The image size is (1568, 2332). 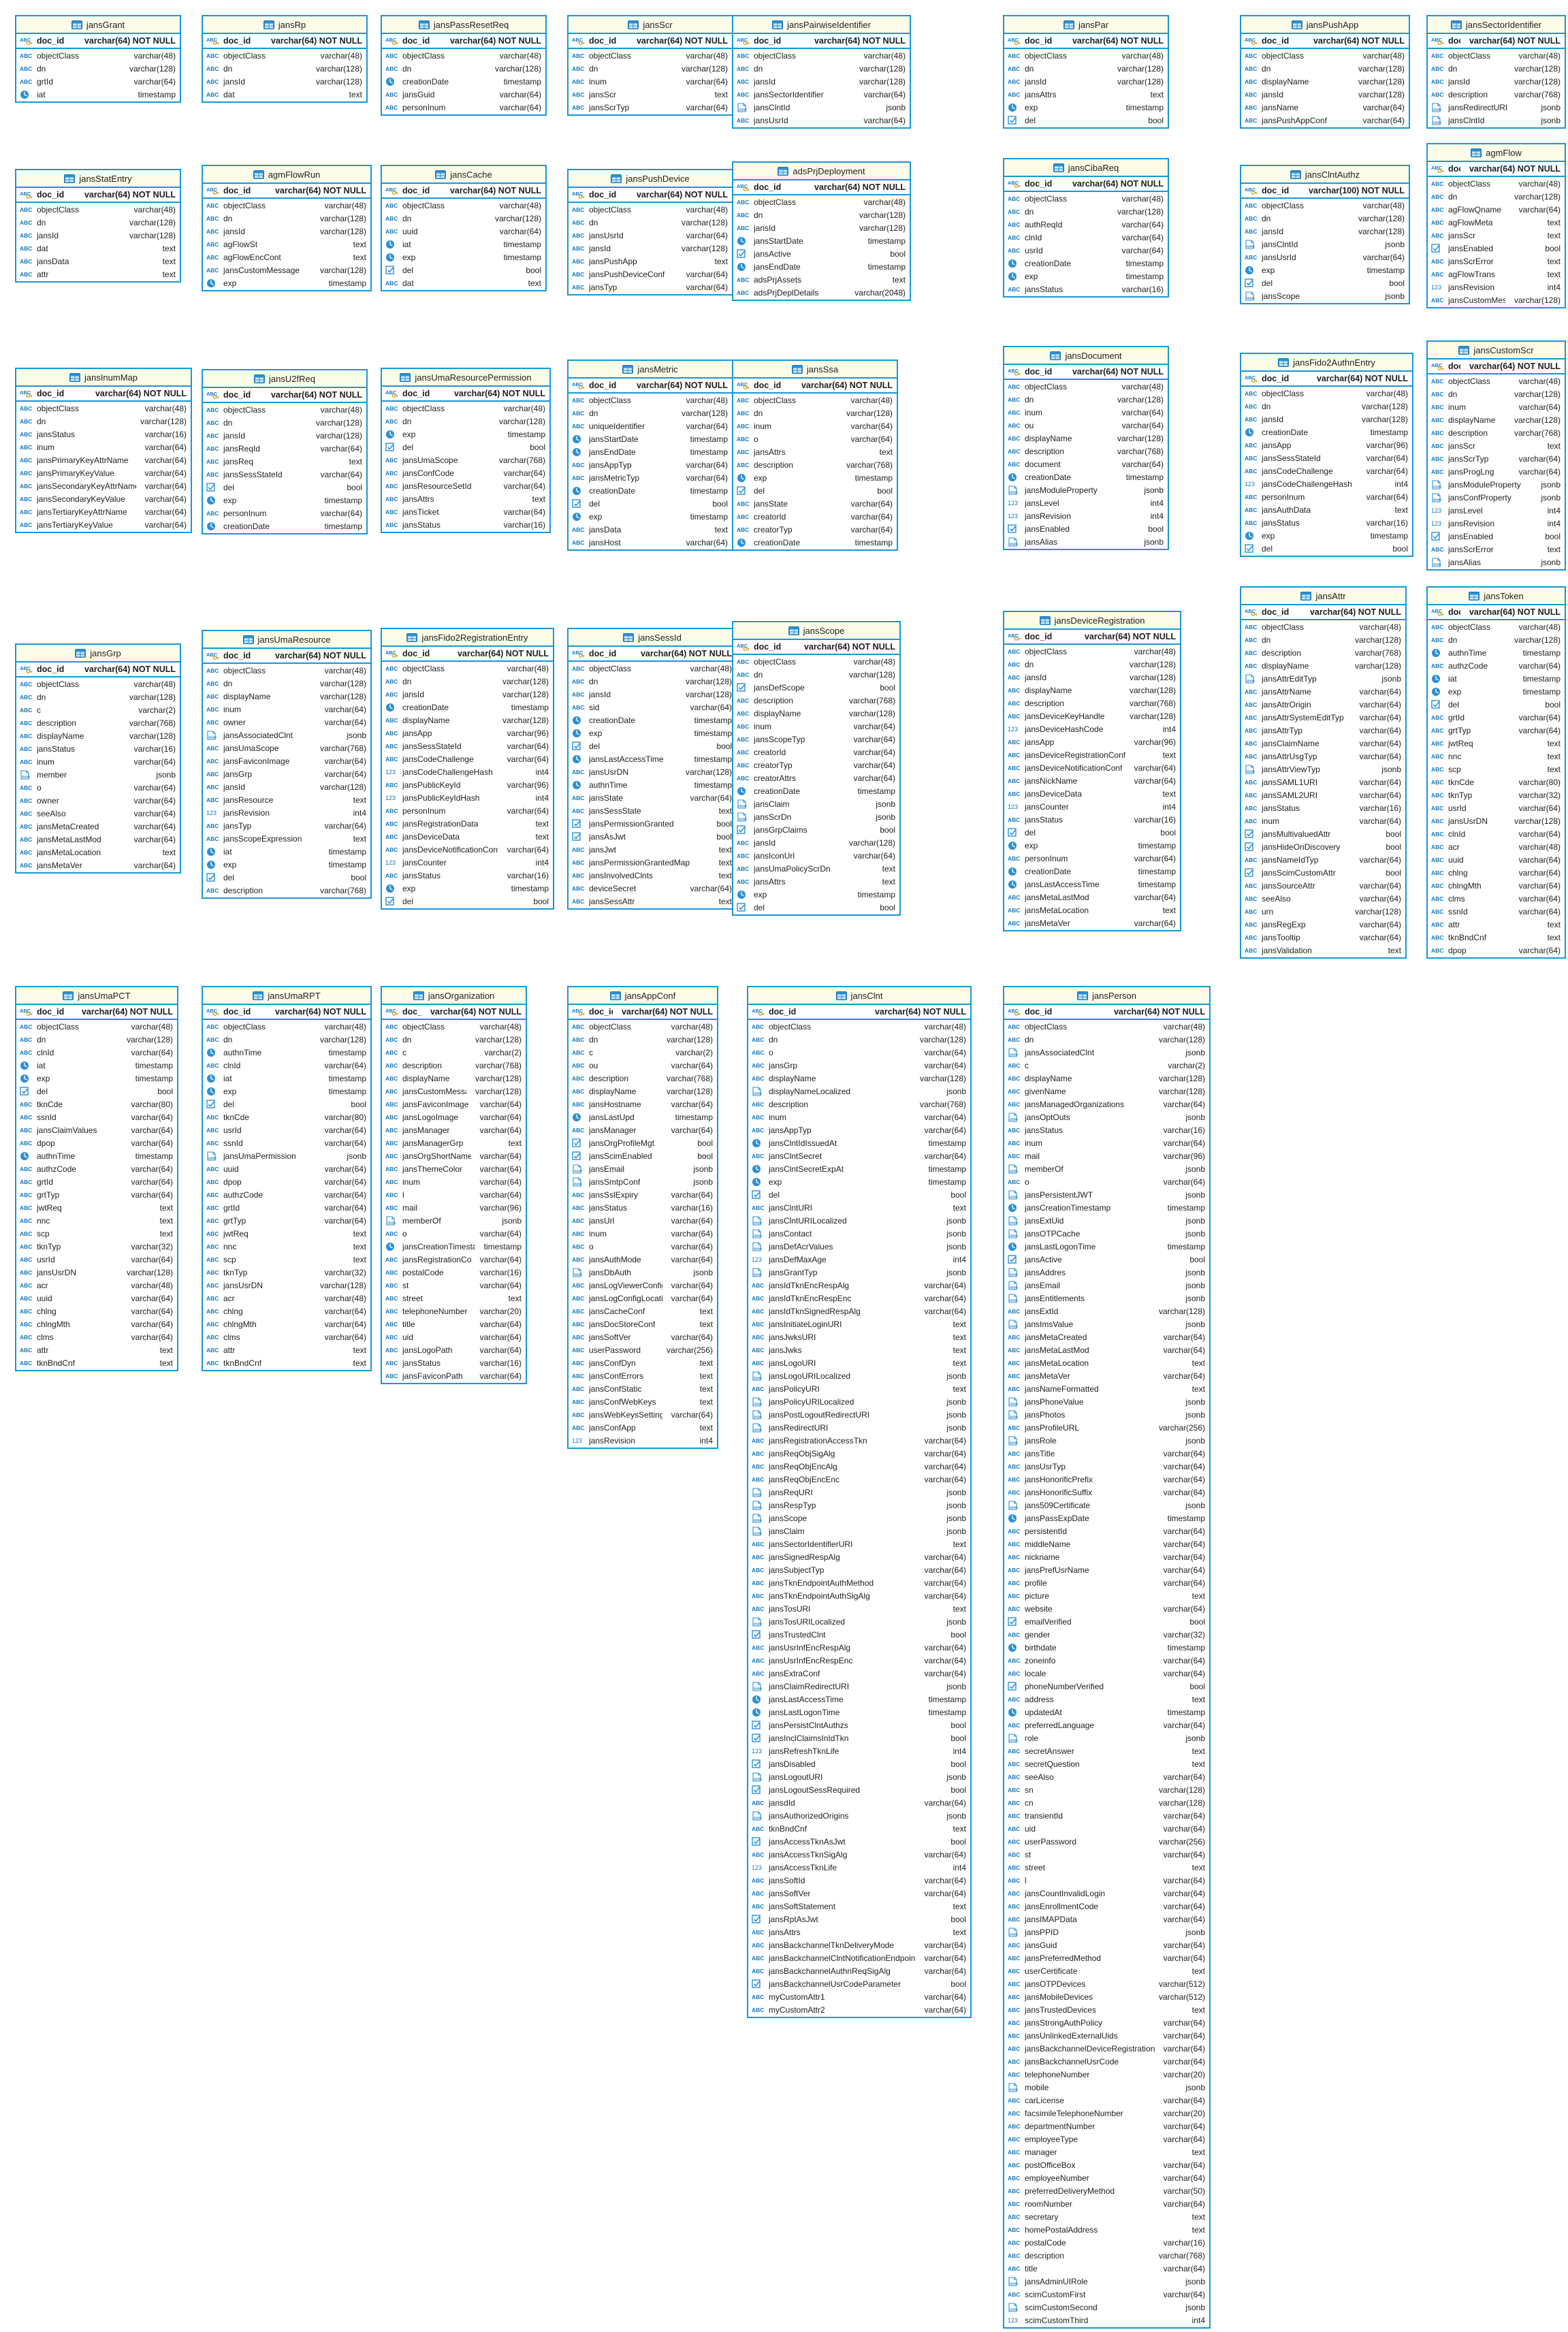 What do you see at coordinates (859, 1427) in the screenshot?
I see `column-row: JSON jansRedirectURI jsonb` at bounding box center [859, 1427].